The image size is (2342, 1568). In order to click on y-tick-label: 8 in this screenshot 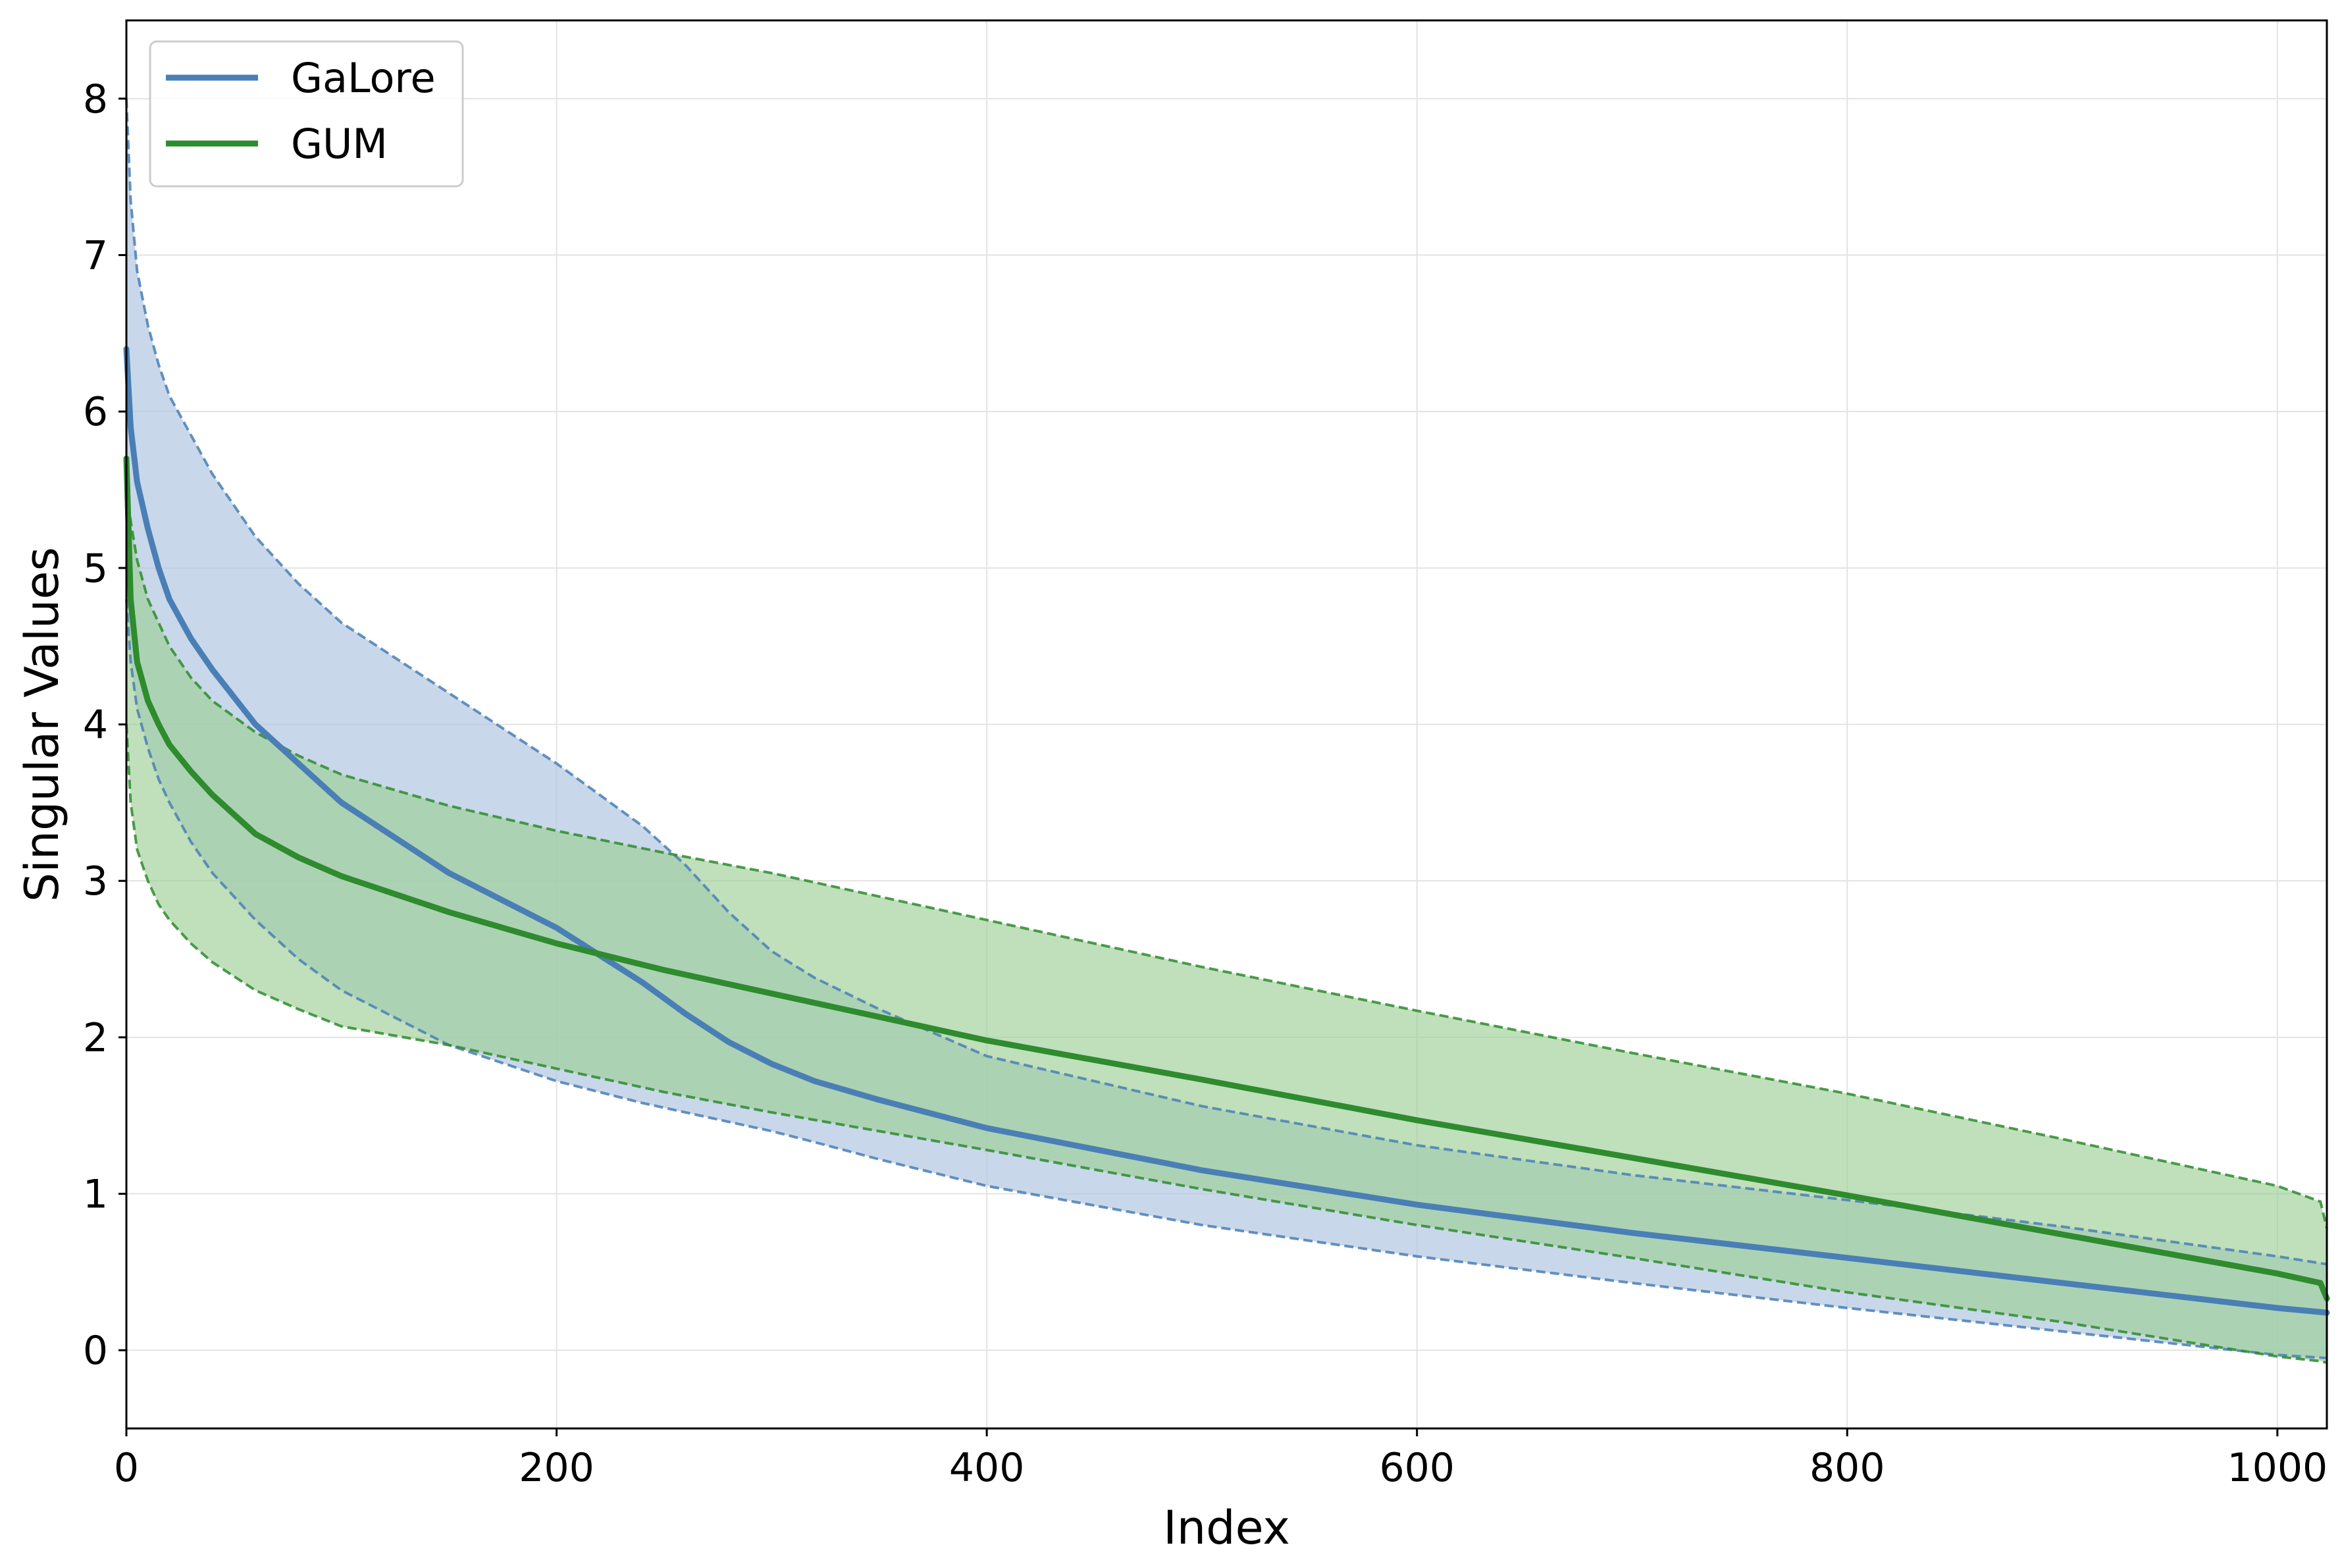, I will do `click(96, 99)`.